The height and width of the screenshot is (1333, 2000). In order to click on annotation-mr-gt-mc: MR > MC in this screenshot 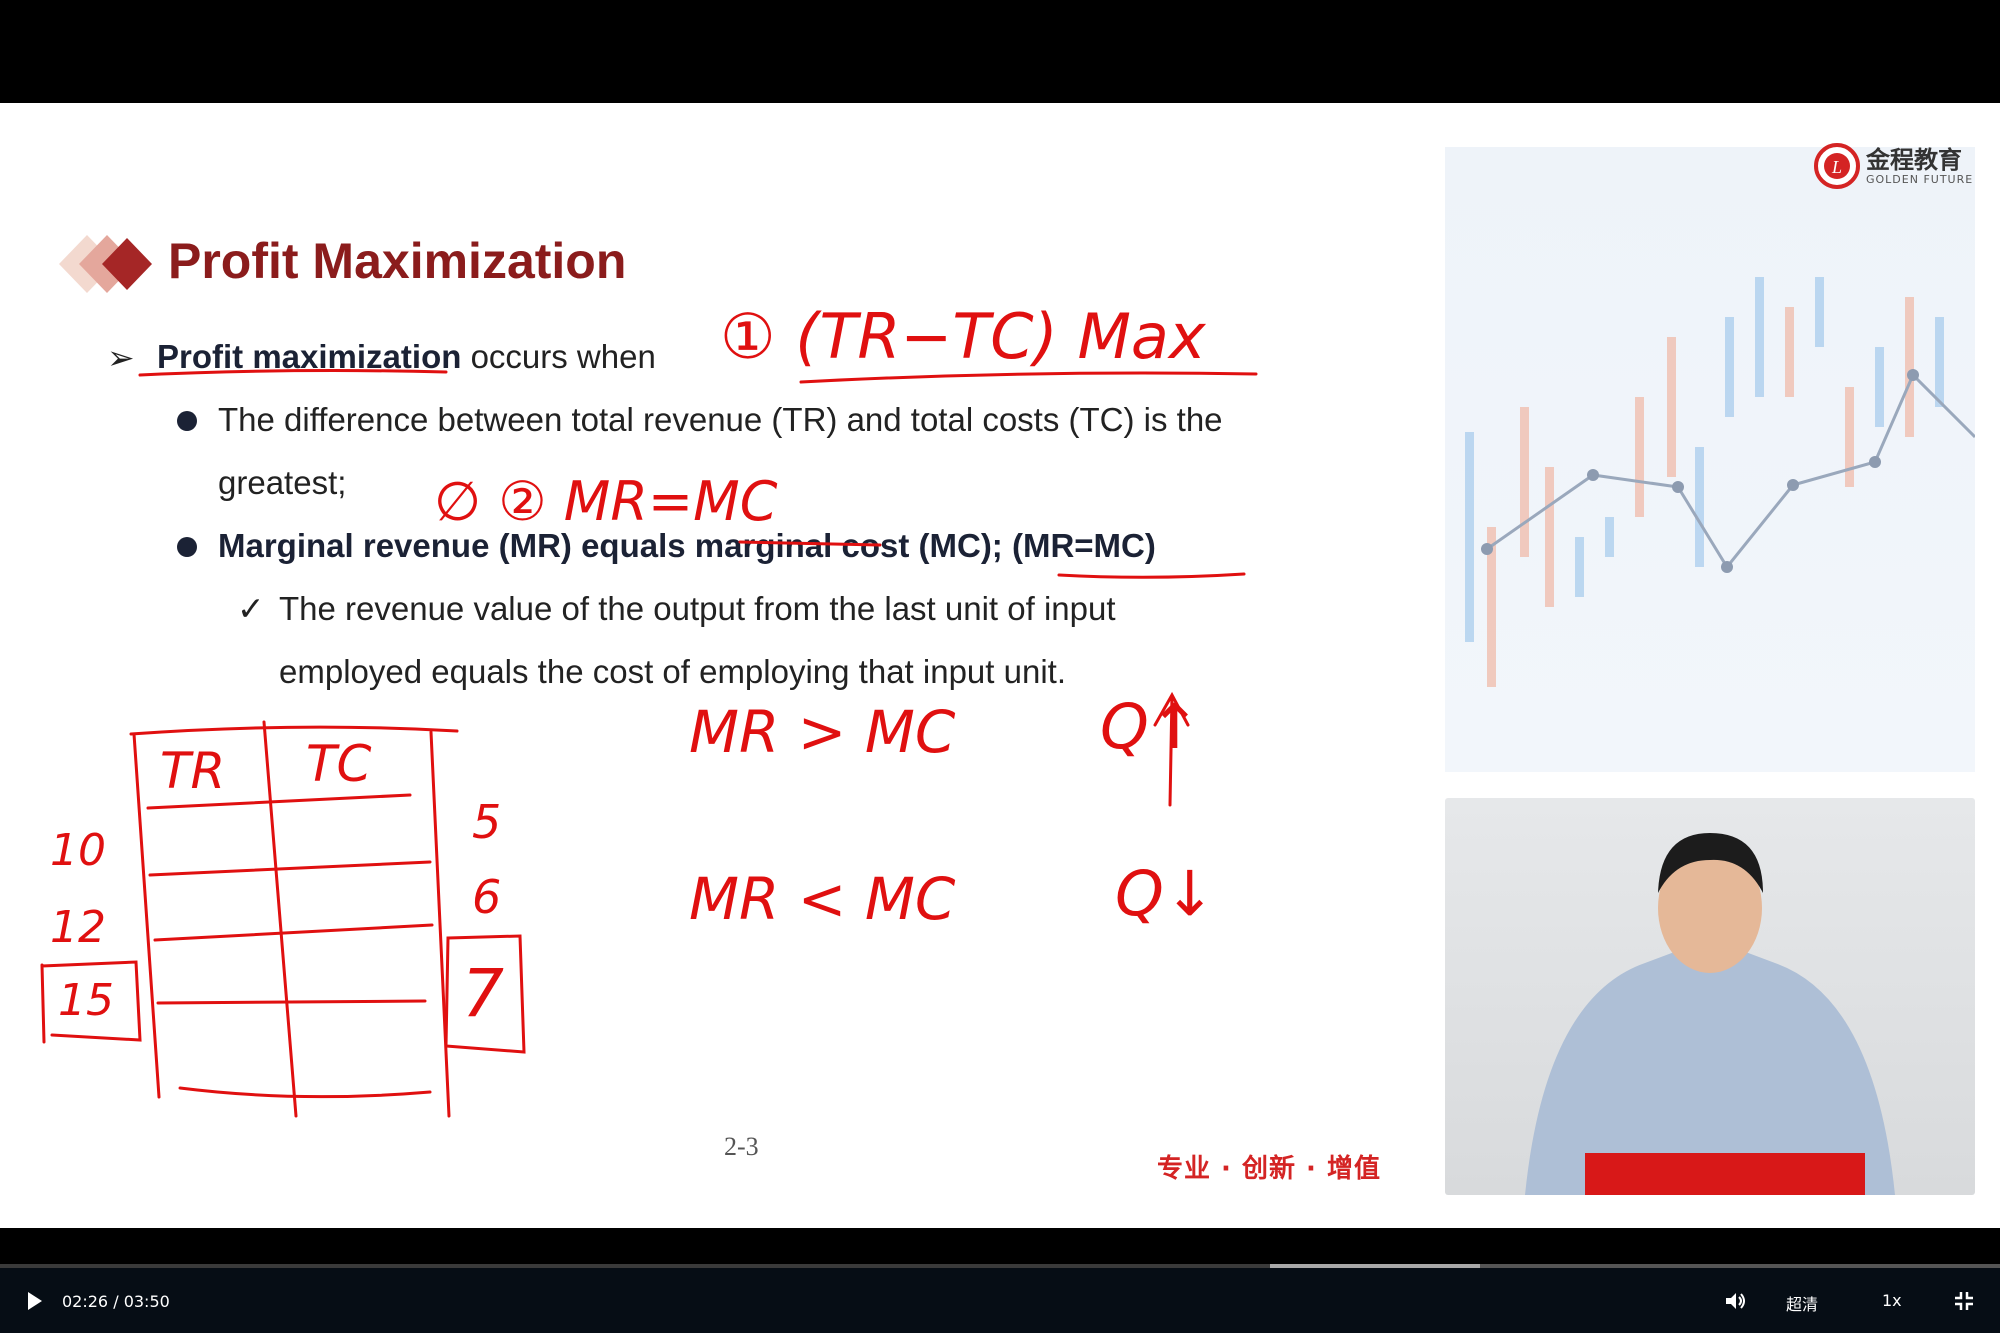, I will do `click(822, 732)`.